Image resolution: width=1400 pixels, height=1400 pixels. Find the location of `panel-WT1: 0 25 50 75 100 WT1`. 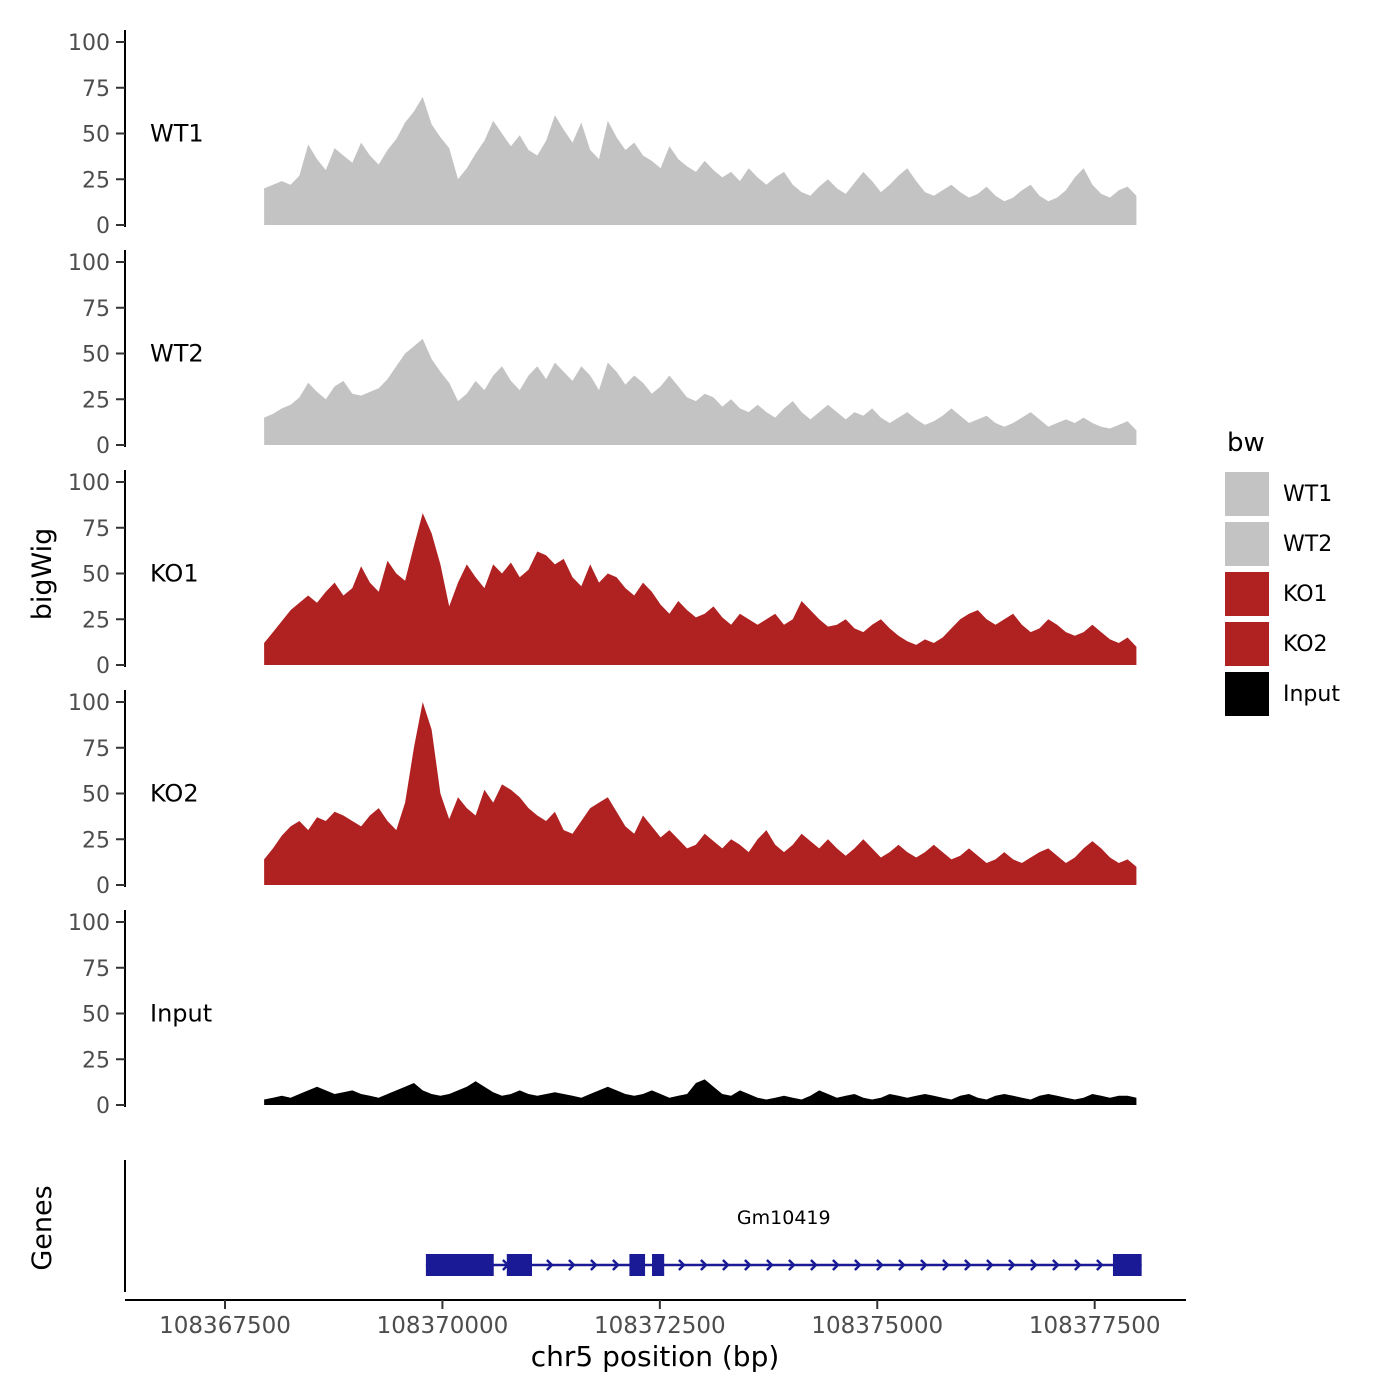

panel-WT1: 0 25 50 75 100 WT1 is located at coordinates (602, 134).